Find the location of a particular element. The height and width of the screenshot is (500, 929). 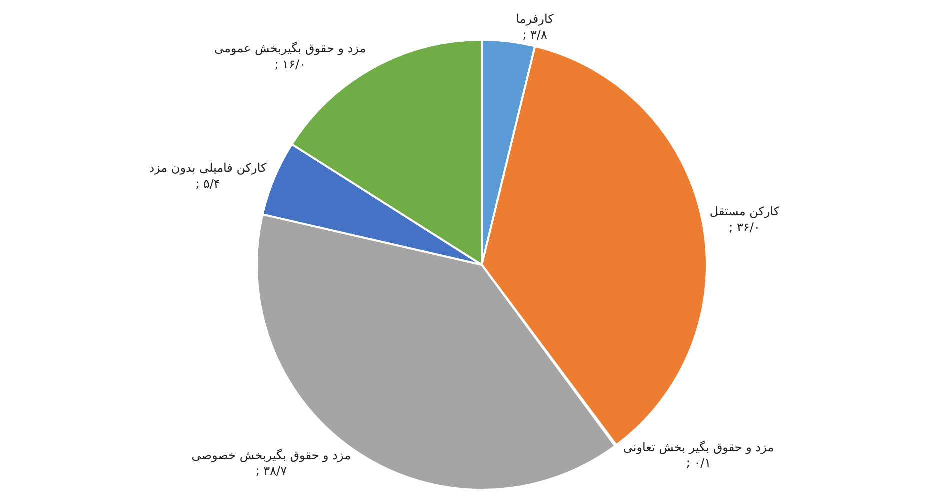

slice-label: کارکن فامیلی بدون مزد is located at coordinates (208, 168).